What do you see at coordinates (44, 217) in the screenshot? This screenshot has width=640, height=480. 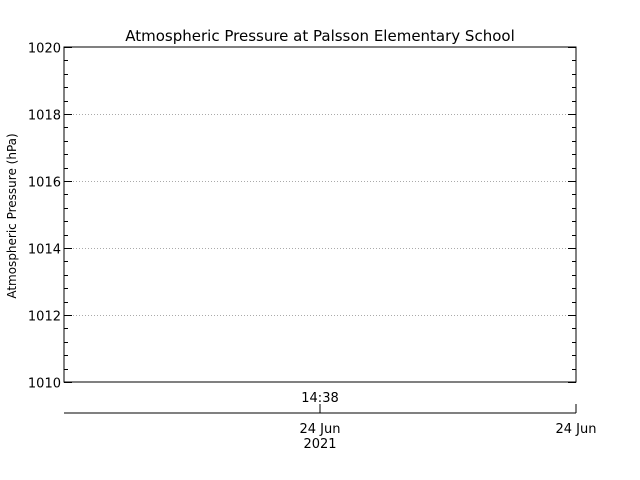 I see `y-tick-labels: 1010 1012 1014 1016 1018 1020` at bounding box center [44, 217].